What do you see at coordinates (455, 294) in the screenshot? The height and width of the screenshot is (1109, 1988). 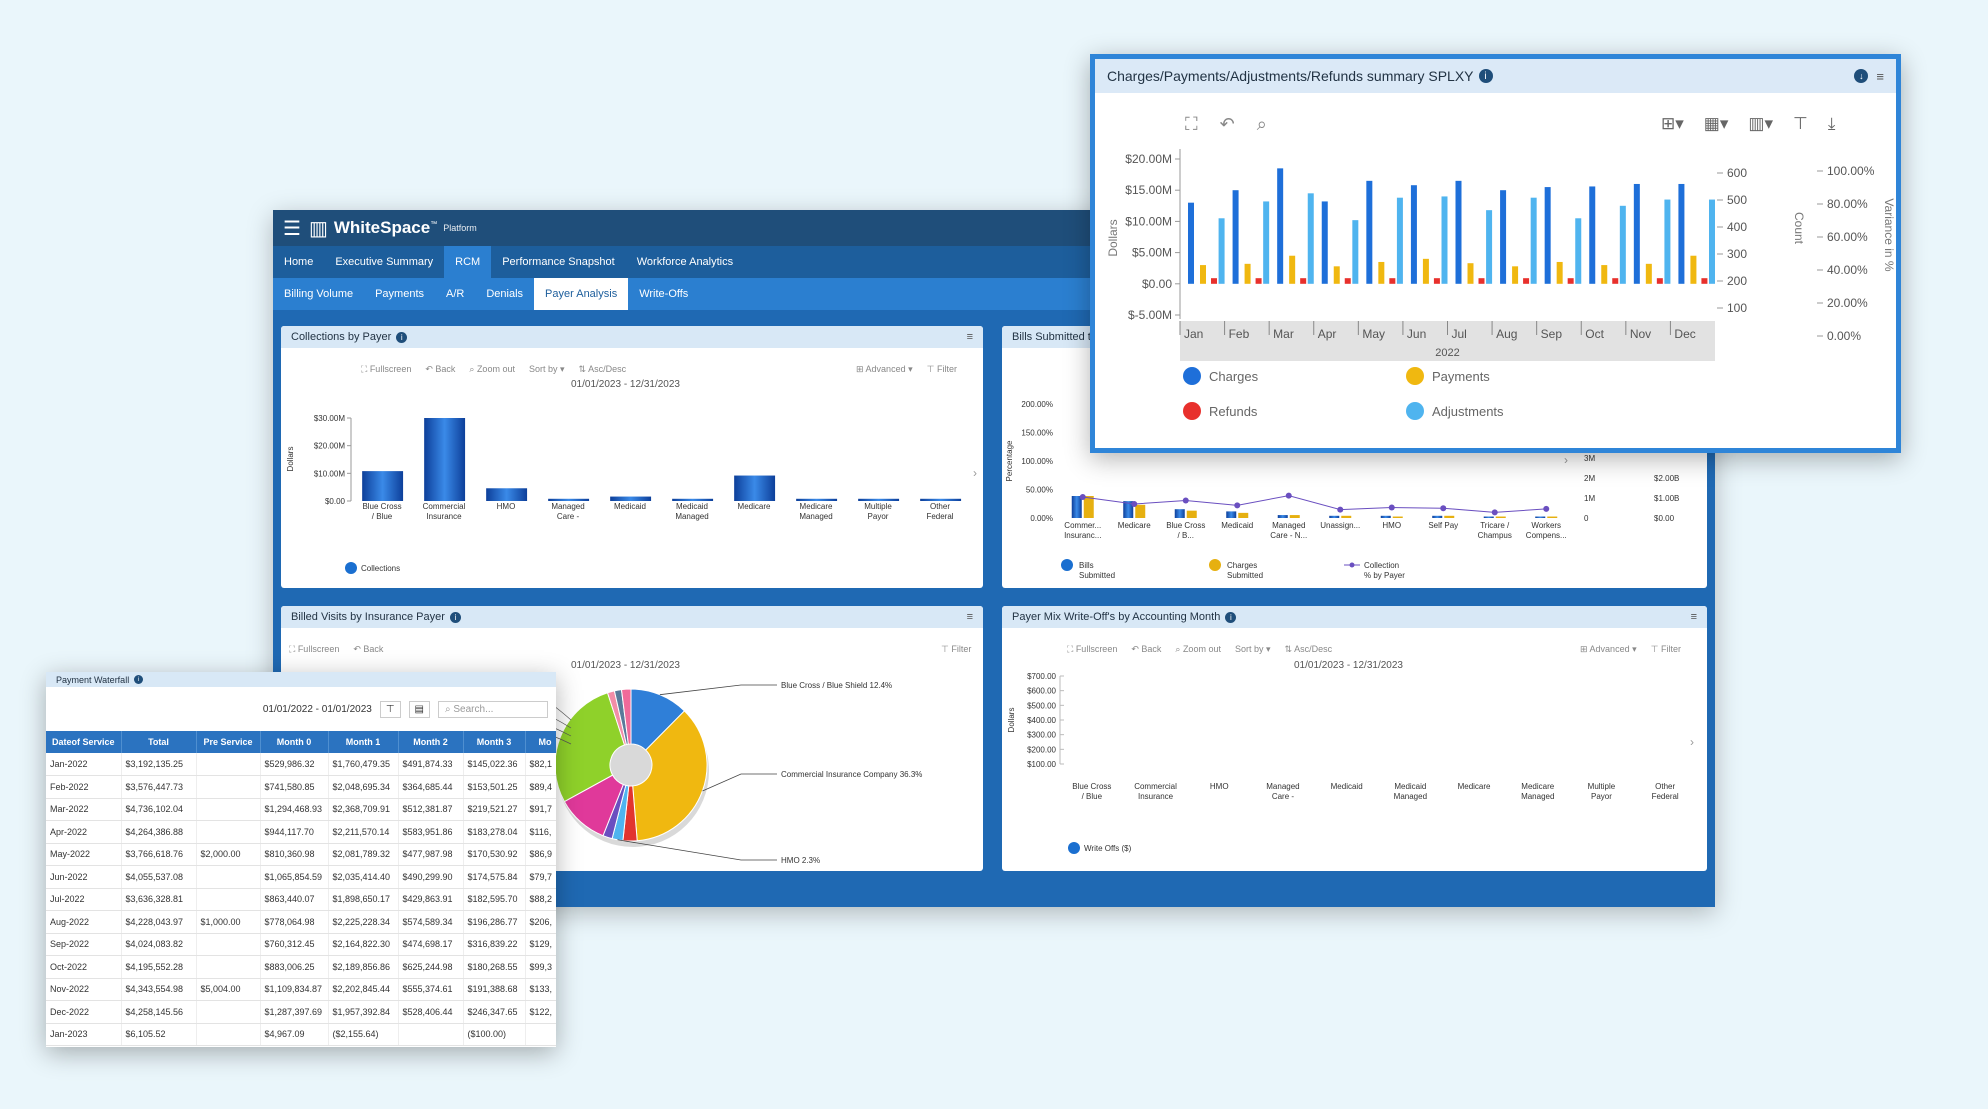 I see `subnav-tab-a-r: A/R` at bounding box center [455, 294].